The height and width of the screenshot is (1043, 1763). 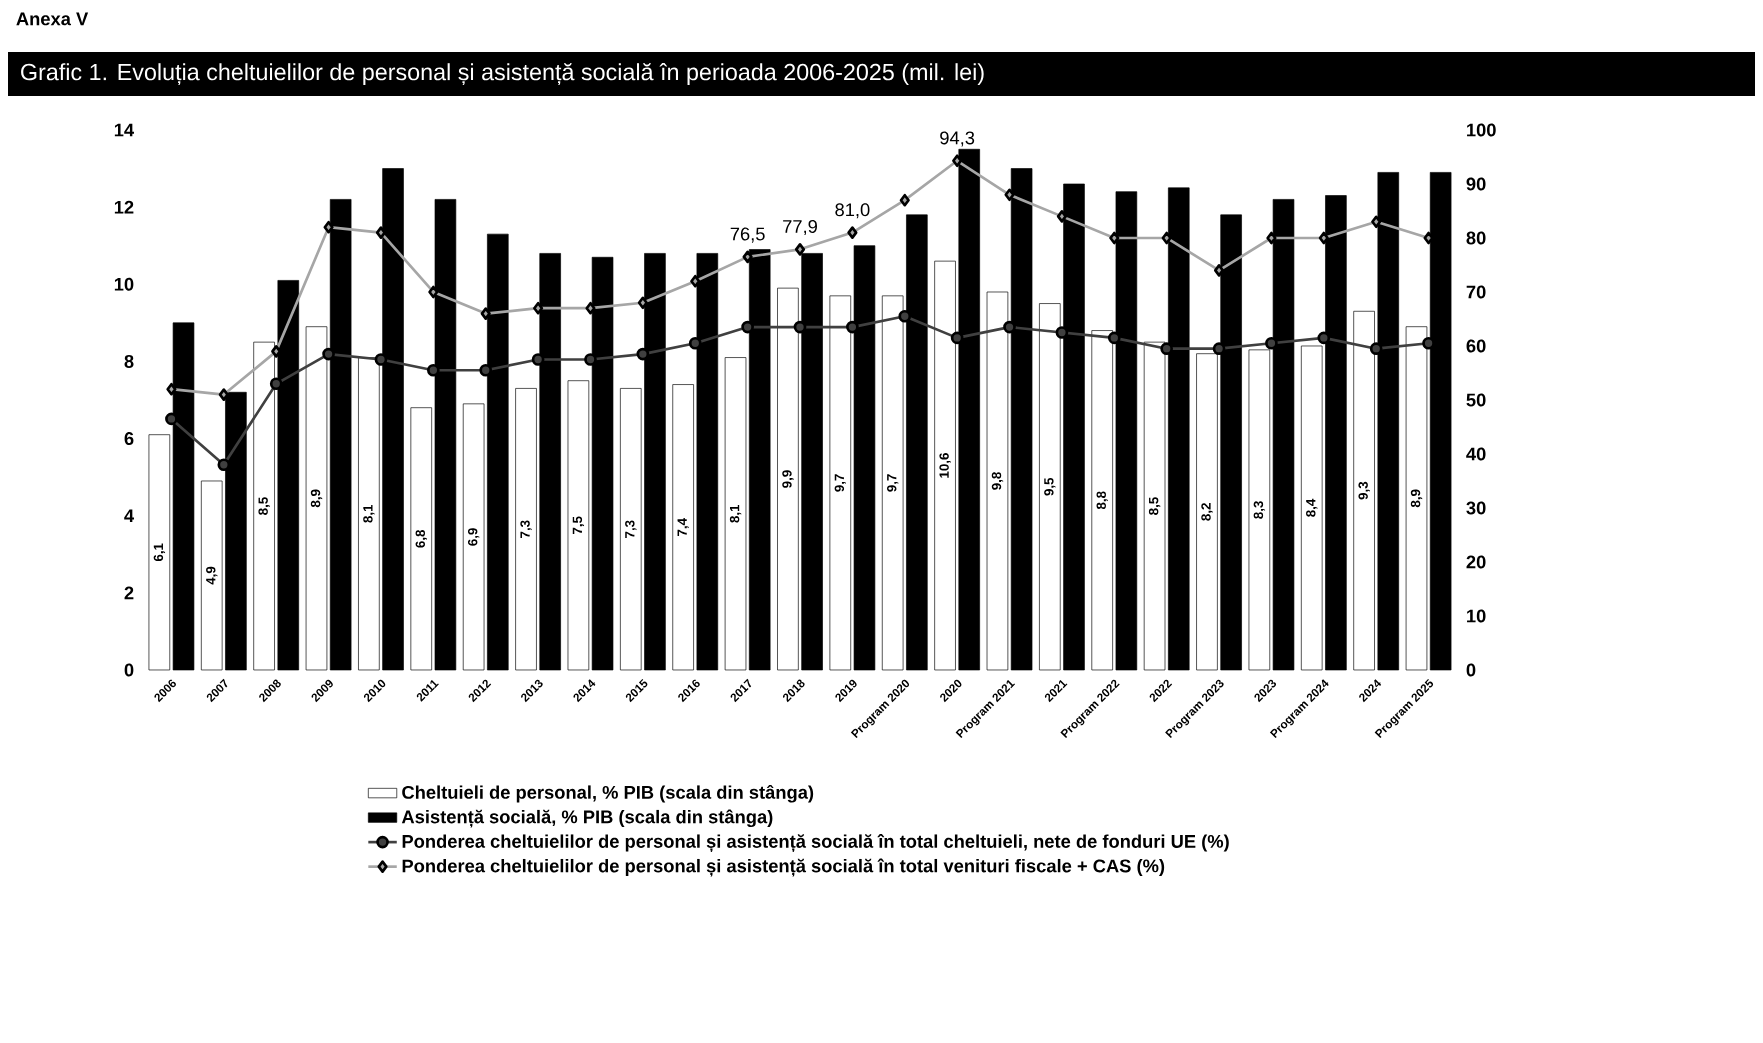 I want to click on y2-tick-label: 40, so click(x=1476, y=454).